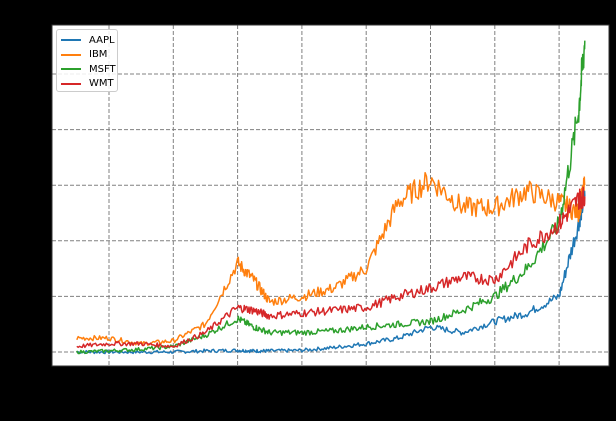 The image size is (616, 421). What do you see at coordinates (102, 69) in the screenshot?
I see `legend-label-msft: MSFT` at bounding box center [102, 69].